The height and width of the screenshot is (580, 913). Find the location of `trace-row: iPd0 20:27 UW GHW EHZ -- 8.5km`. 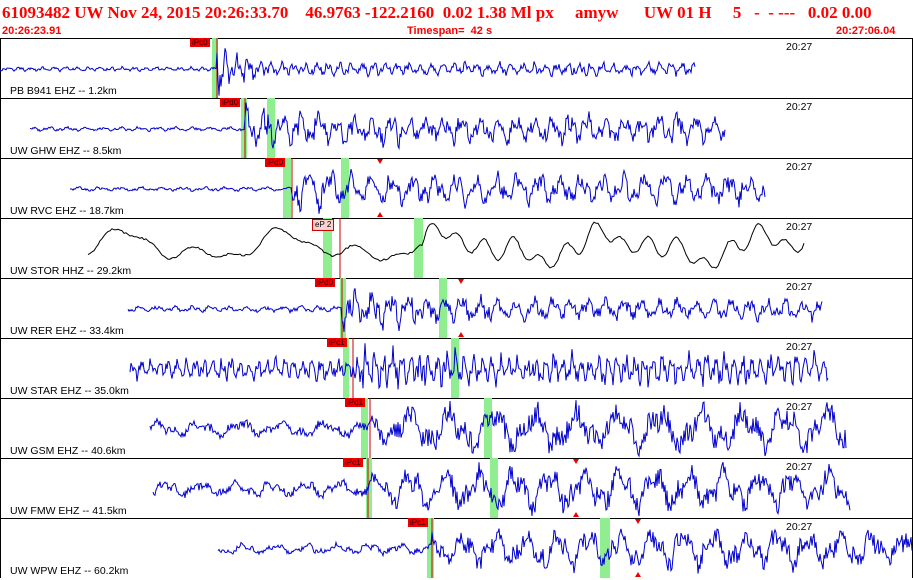

trace-row: iPd0 20:27 UW GHW EHZ -- 8.5km is located at coordinates (456, 128).